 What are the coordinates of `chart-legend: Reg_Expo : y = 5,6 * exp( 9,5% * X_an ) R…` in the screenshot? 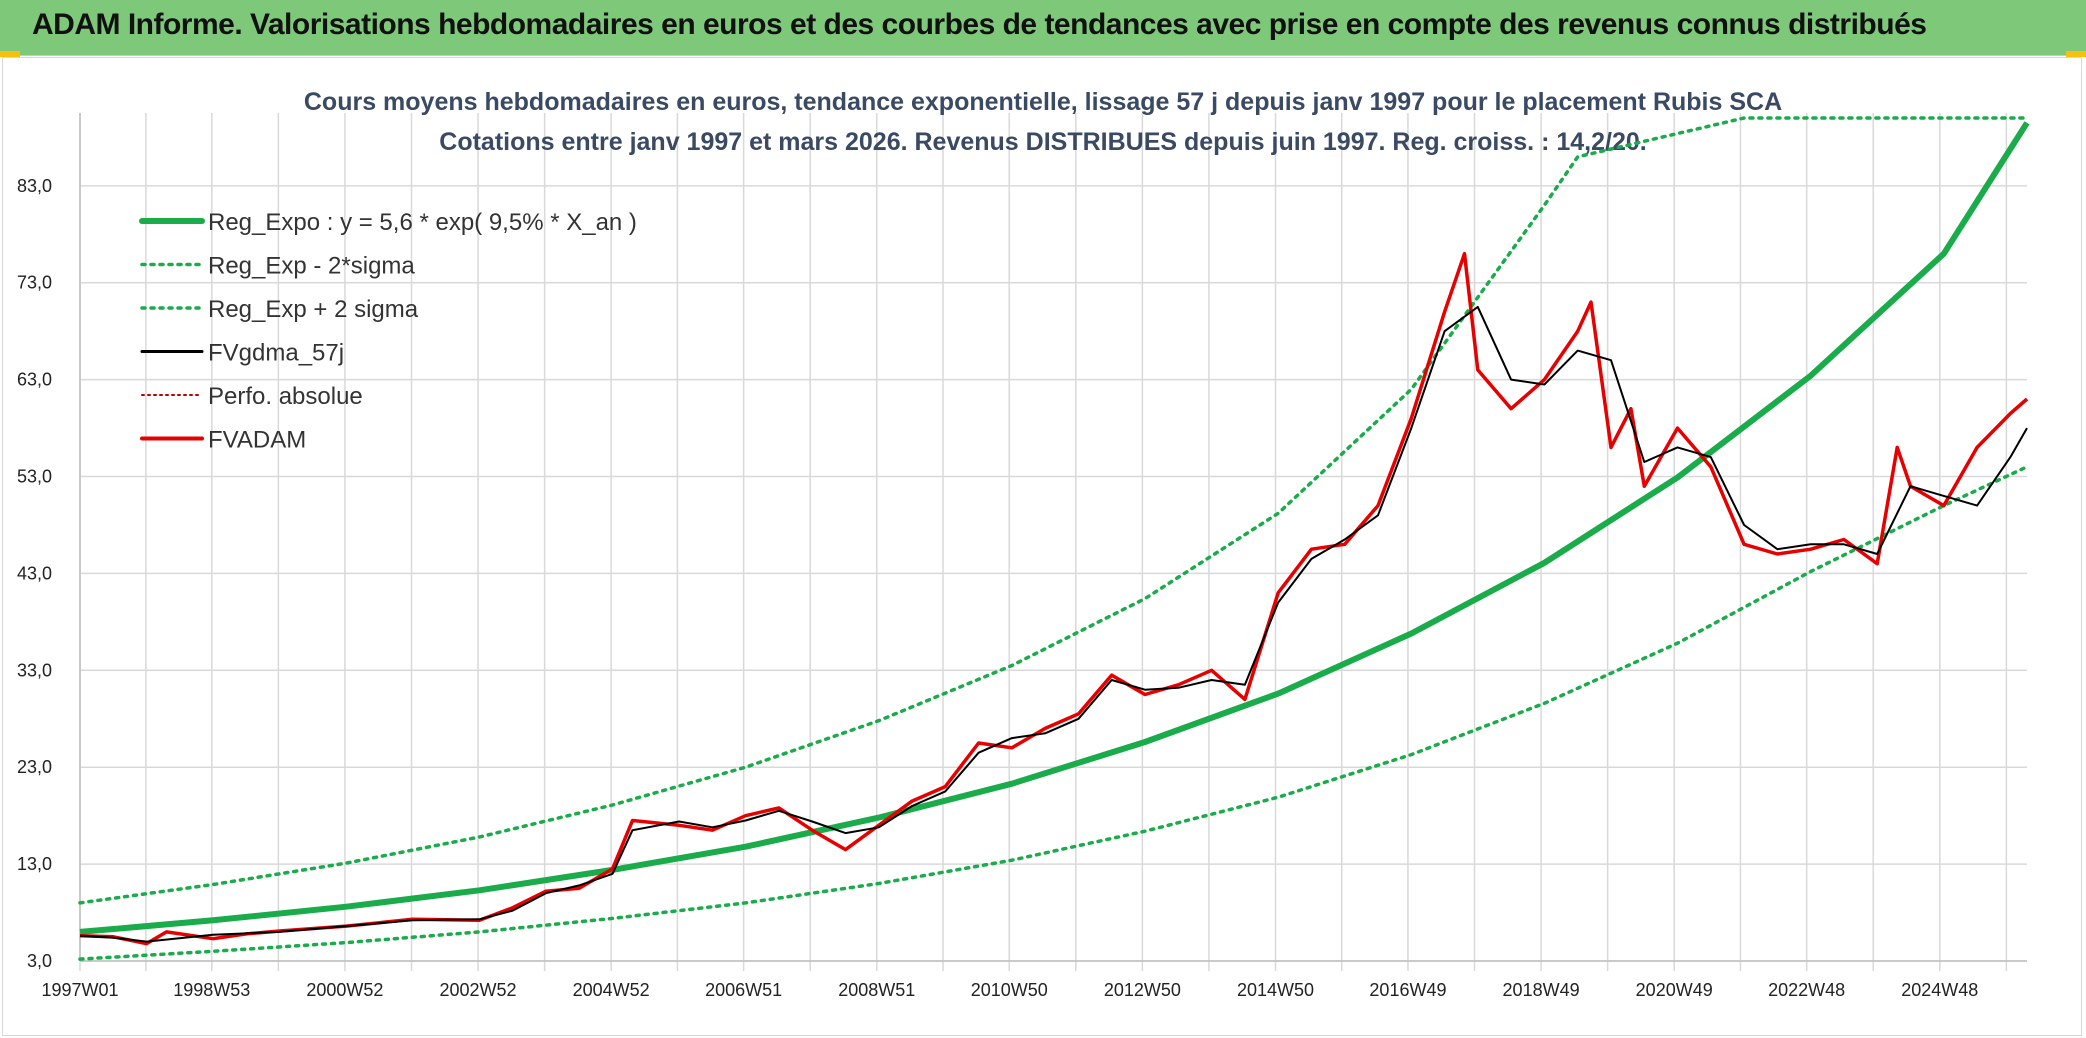 It's located at (388, 331).